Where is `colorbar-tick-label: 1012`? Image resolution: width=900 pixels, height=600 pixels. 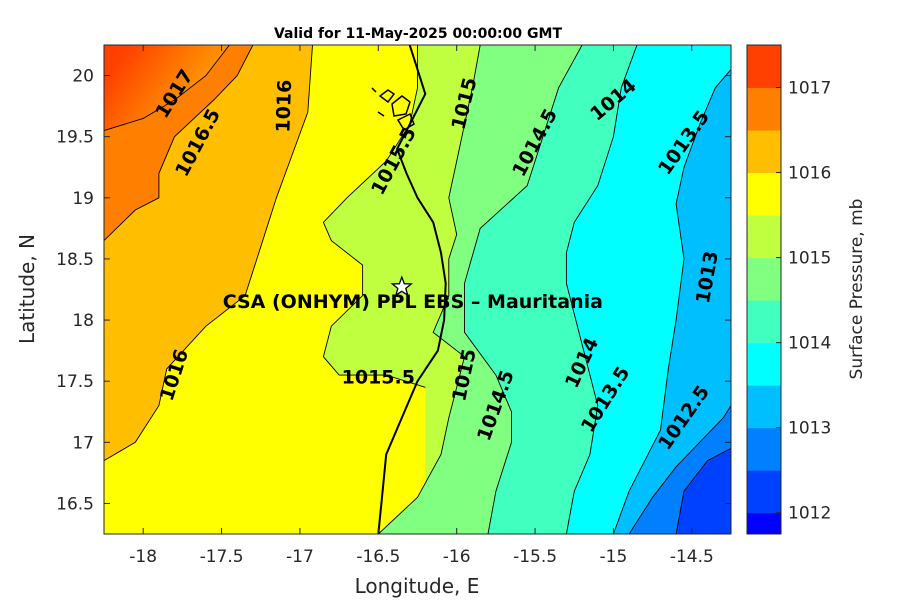 colorbar-tick-label: 1012 is located at coordinates (809, 514).